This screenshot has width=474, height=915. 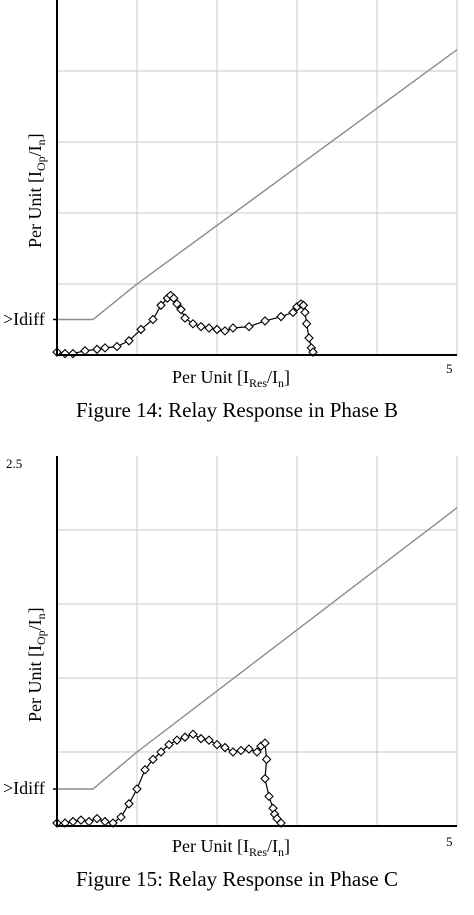 I want to click on figure-caption: Figure 14: Relay Response in Phase B, so click(x=237, y=410).